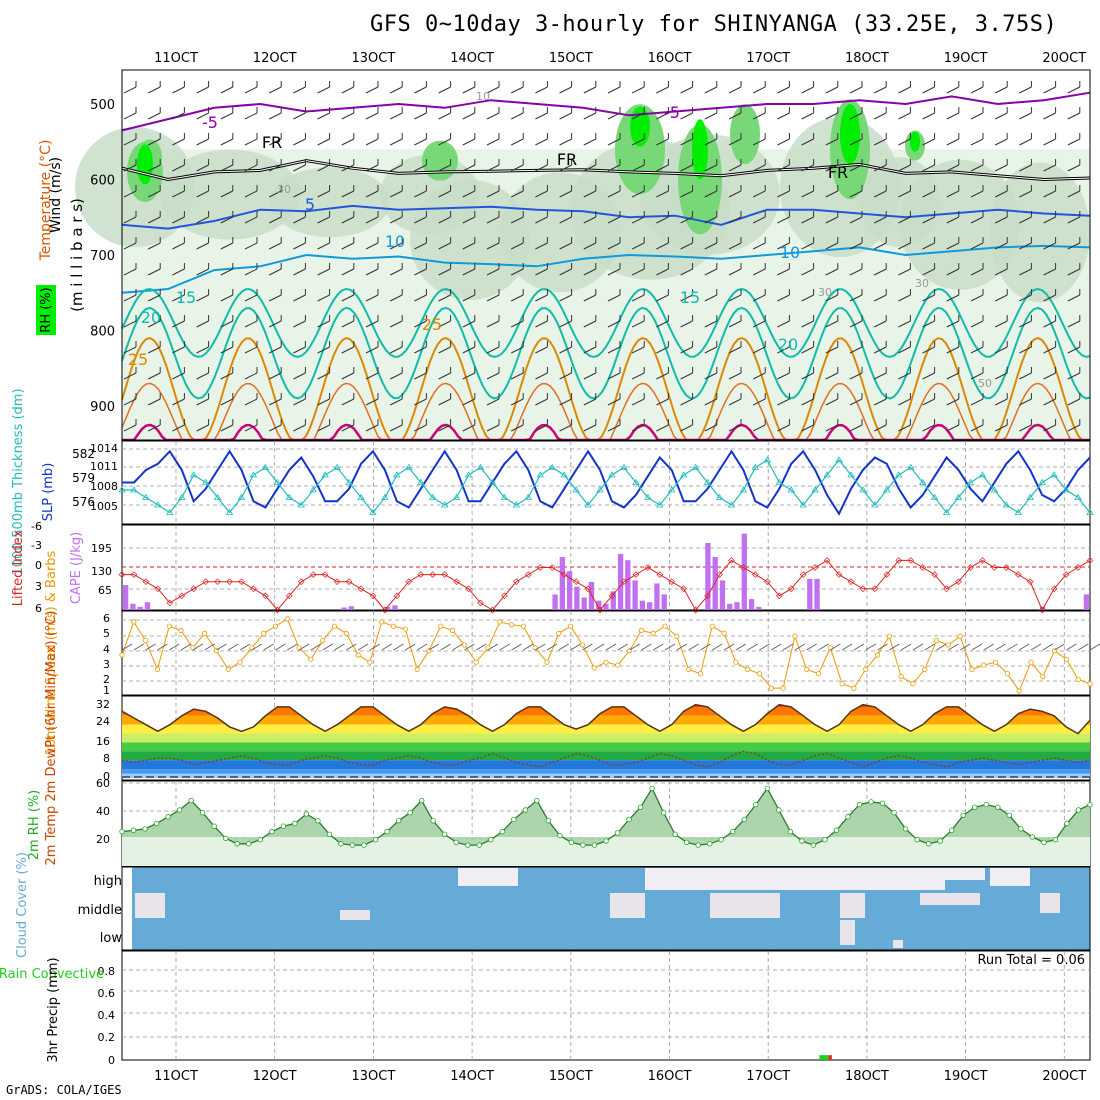 This screenshot has height=1100, width=1100. Describe the element at coordinates (310, 204) in the screenshot. I see `contour-label: 5` at that location.